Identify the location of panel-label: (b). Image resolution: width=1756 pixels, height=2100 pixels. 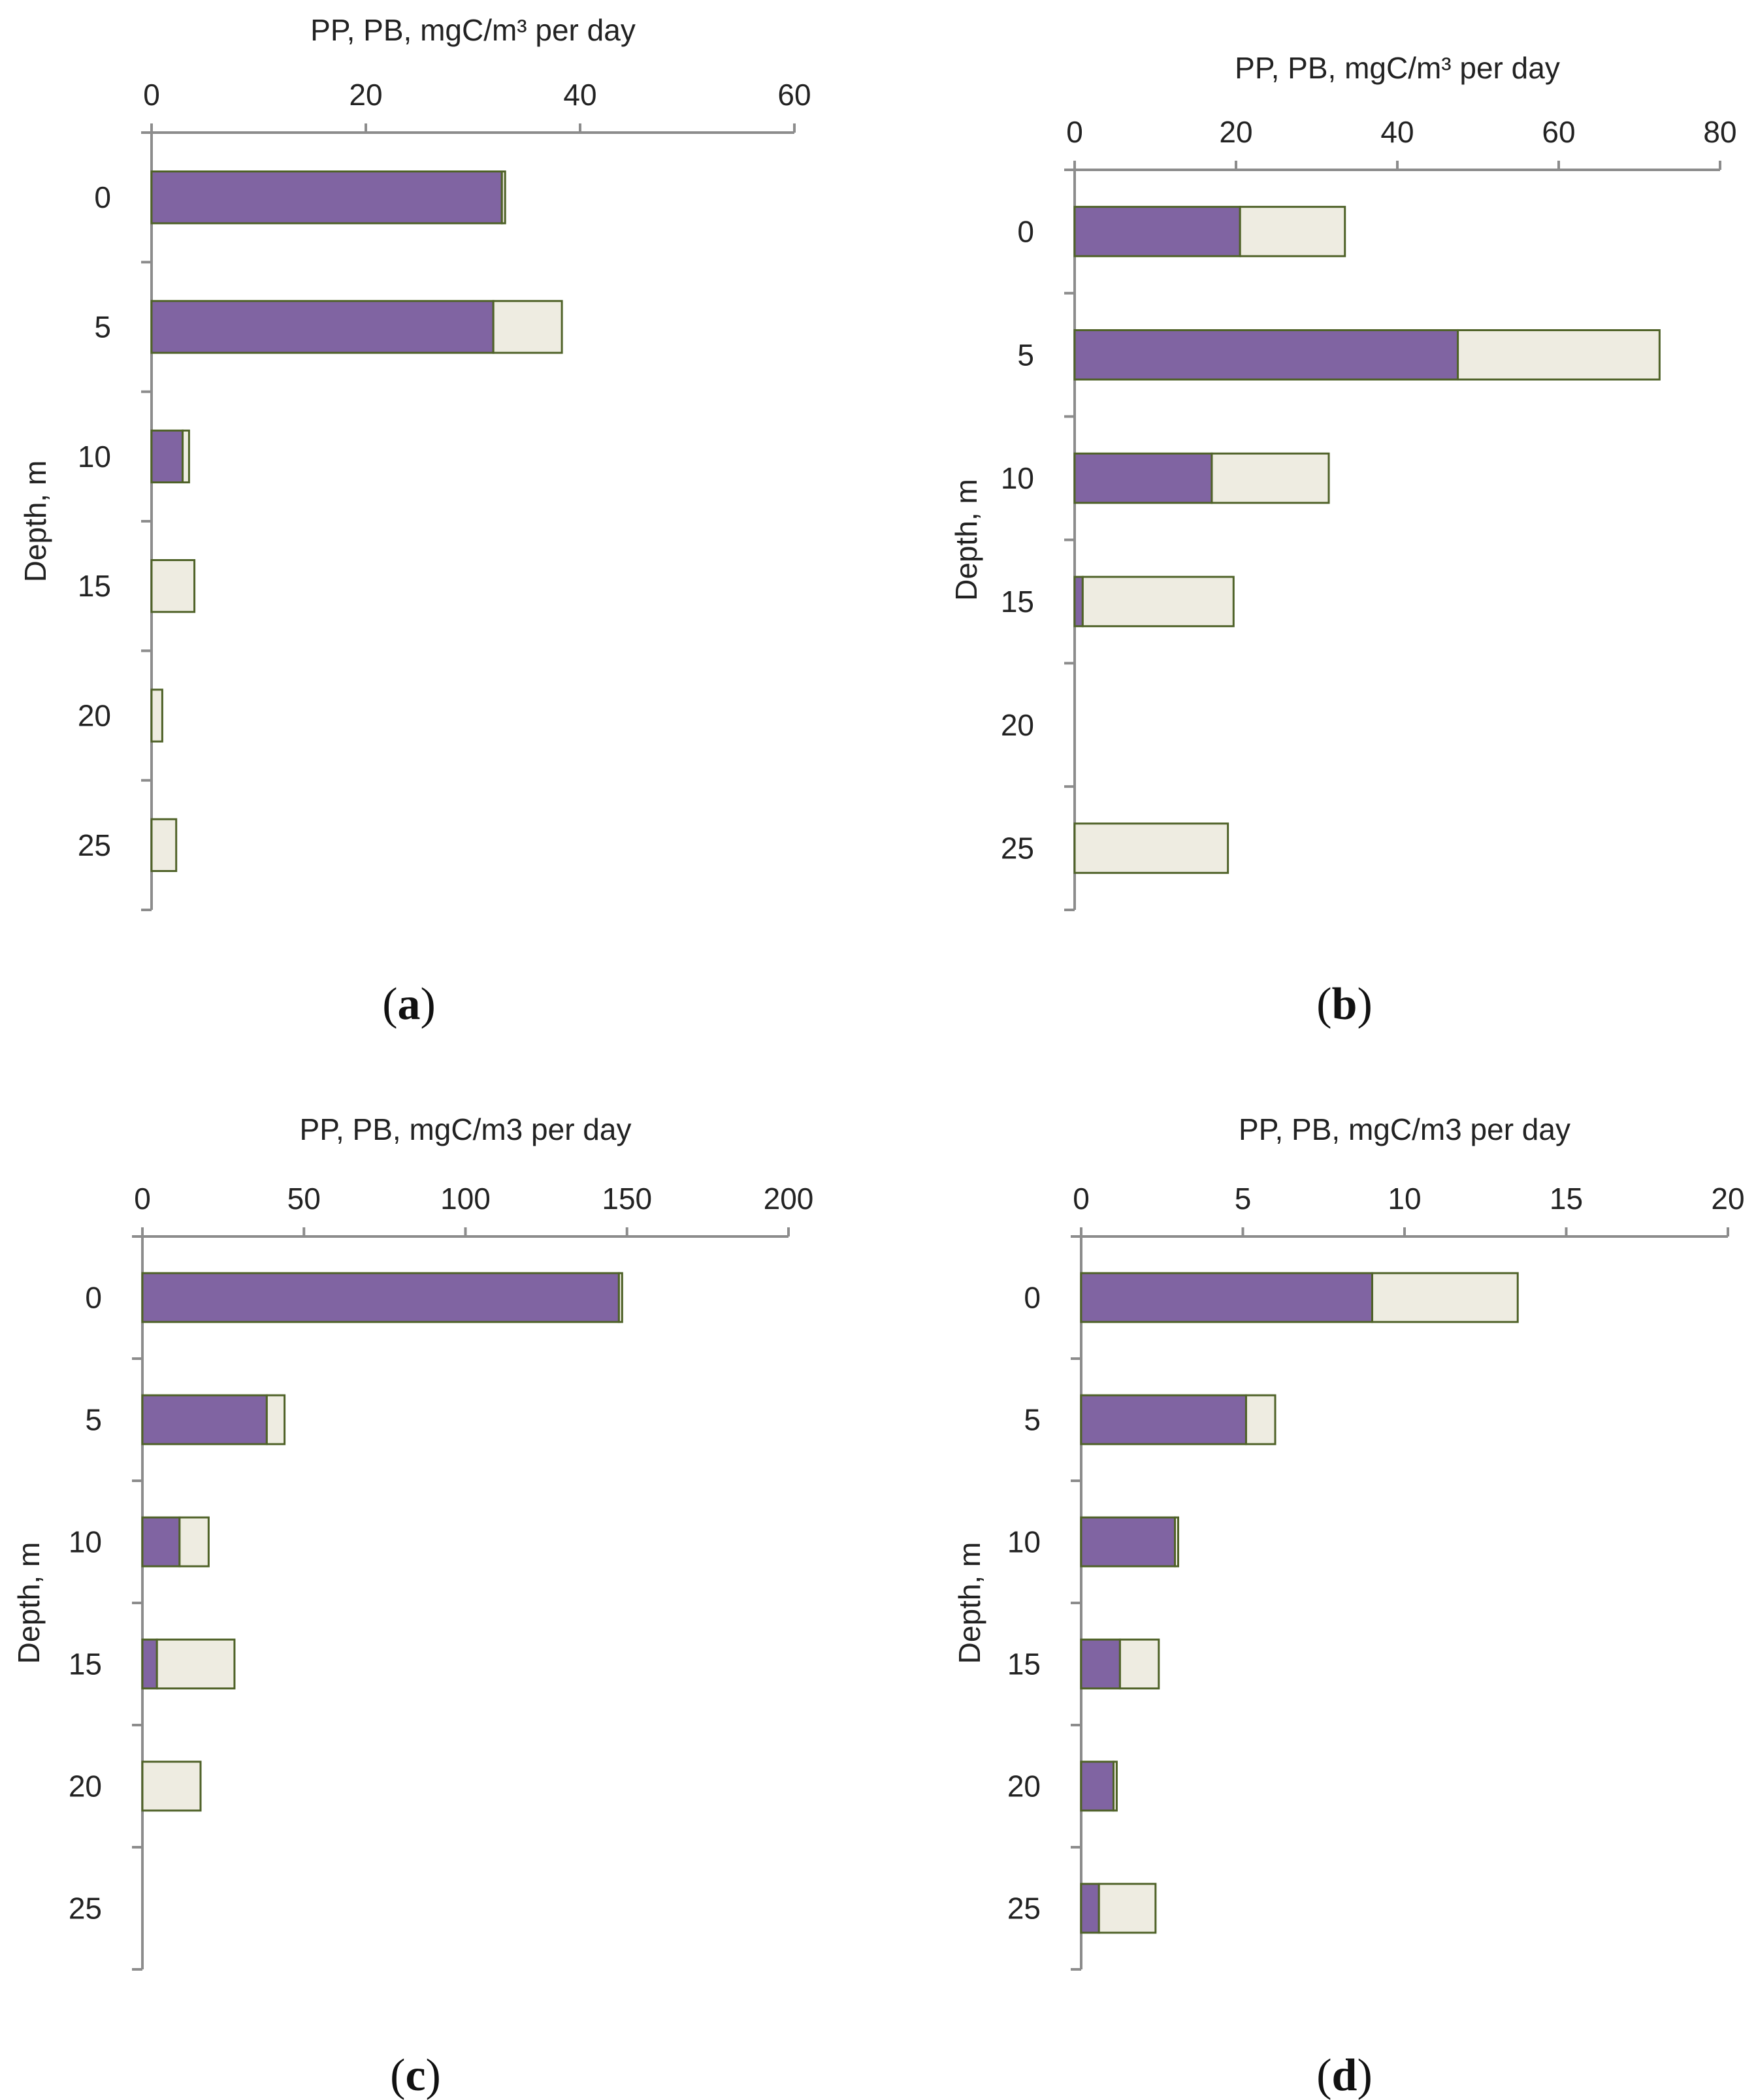
(1344, 1004).